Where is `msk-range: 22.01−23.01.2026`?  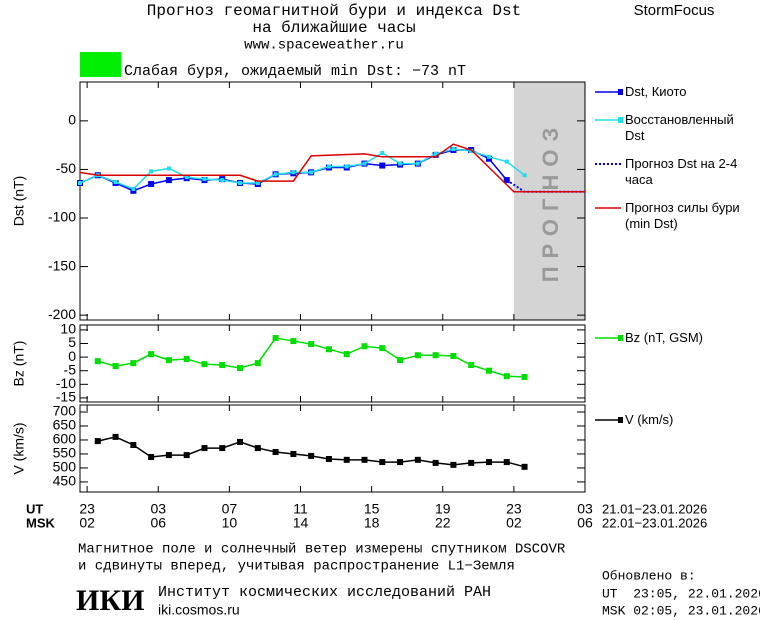 msk-range: 22.01−23.01.2026 is located at coordinates (654, 522).